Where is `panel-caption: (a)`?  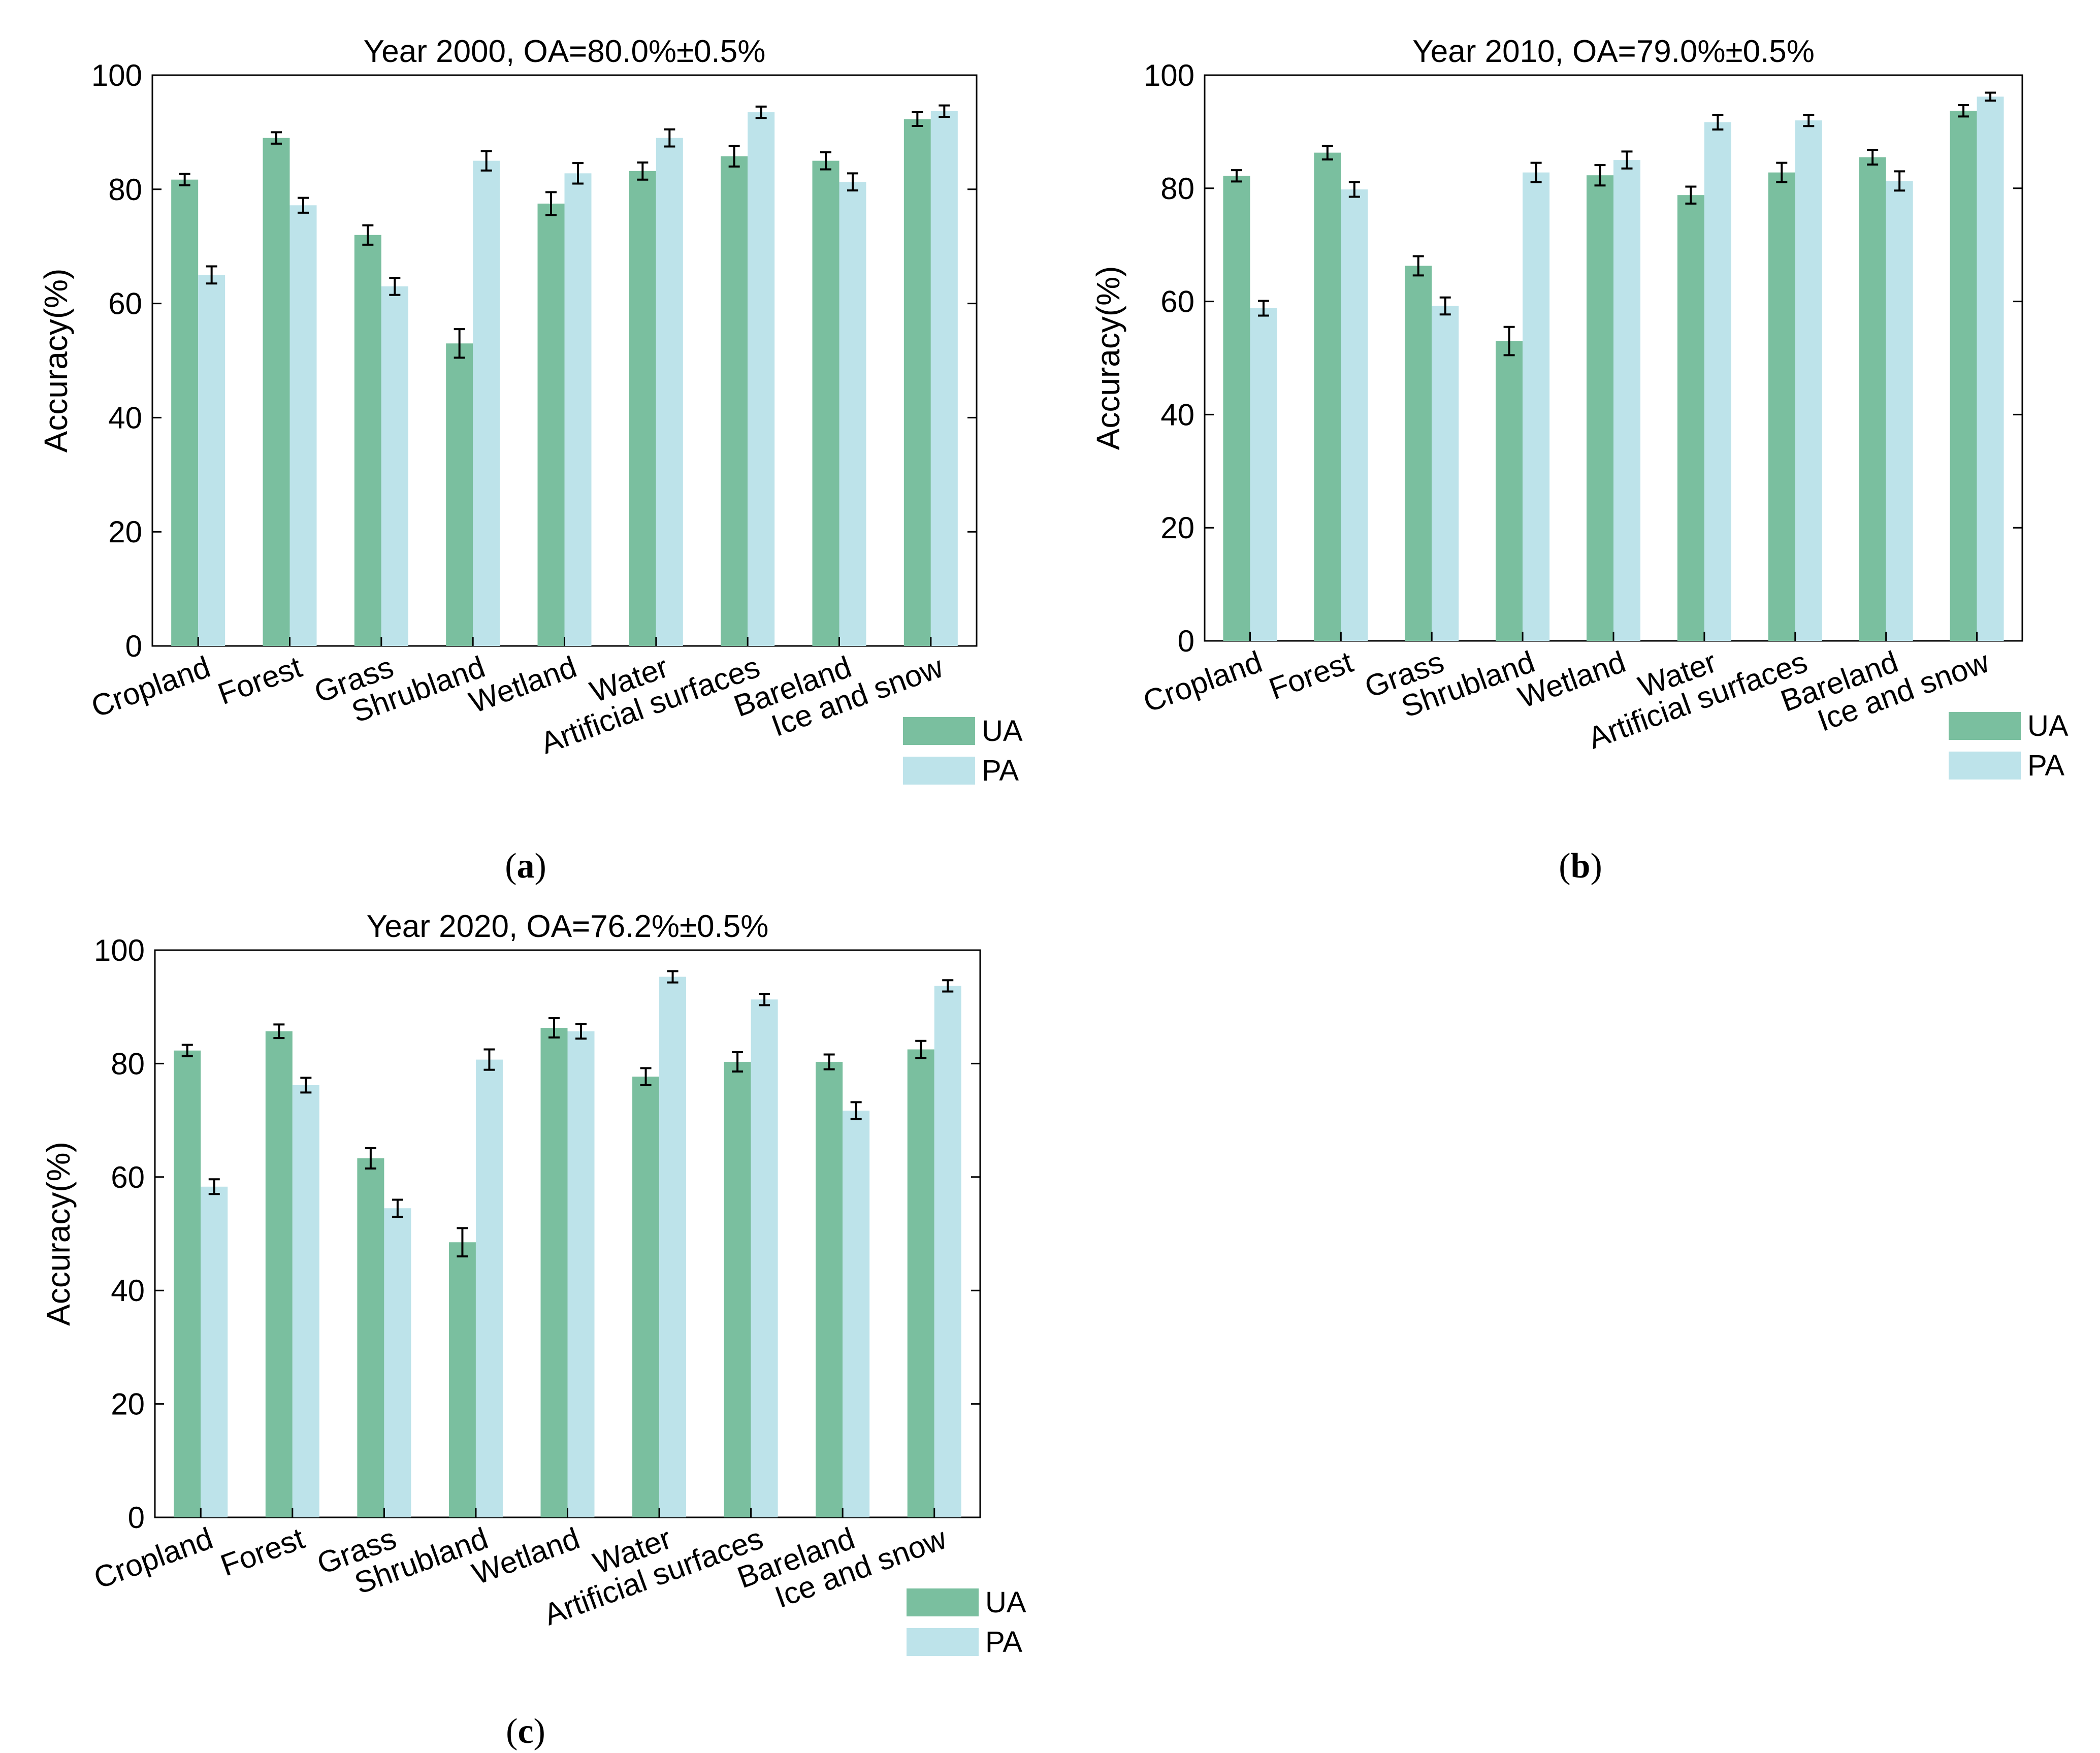
panel-caption: (a) is located at coordinates (525, 866).